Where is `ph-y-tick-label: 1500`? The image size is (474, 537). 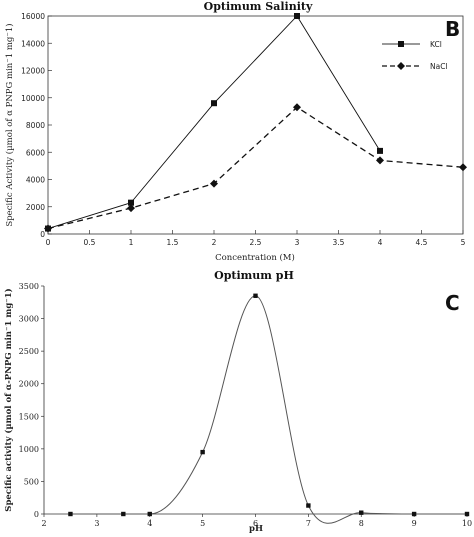 ph-y-tick-label: 1500 is located at coordinates (29, 416).